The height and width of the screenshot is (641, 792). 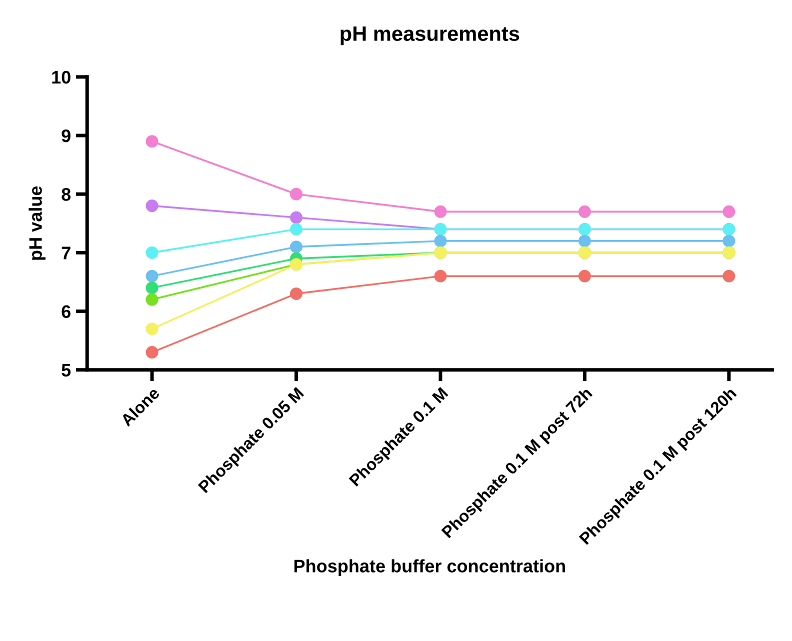 What do you see at coordinates (66, 370) in the screenshot?
I see `y-tick-label: 5` at bounding box center [66, 370].